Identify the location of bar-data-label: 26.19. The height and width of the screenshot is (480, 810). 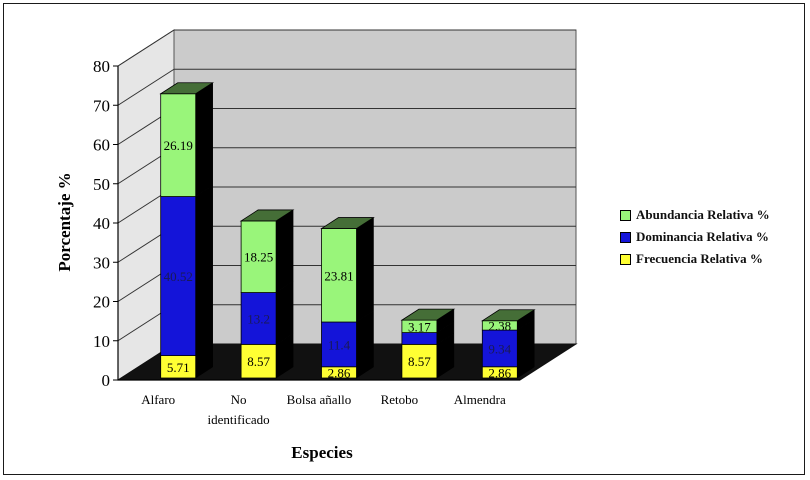
(178, 145).